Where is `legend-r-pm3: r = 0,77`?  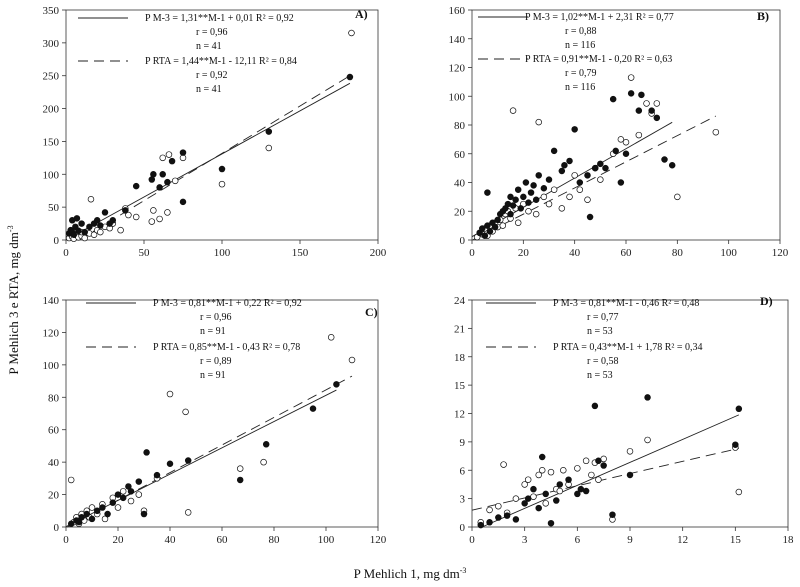
legend-r-pm3: r = 0,77 is located at coordinates (602, 317).